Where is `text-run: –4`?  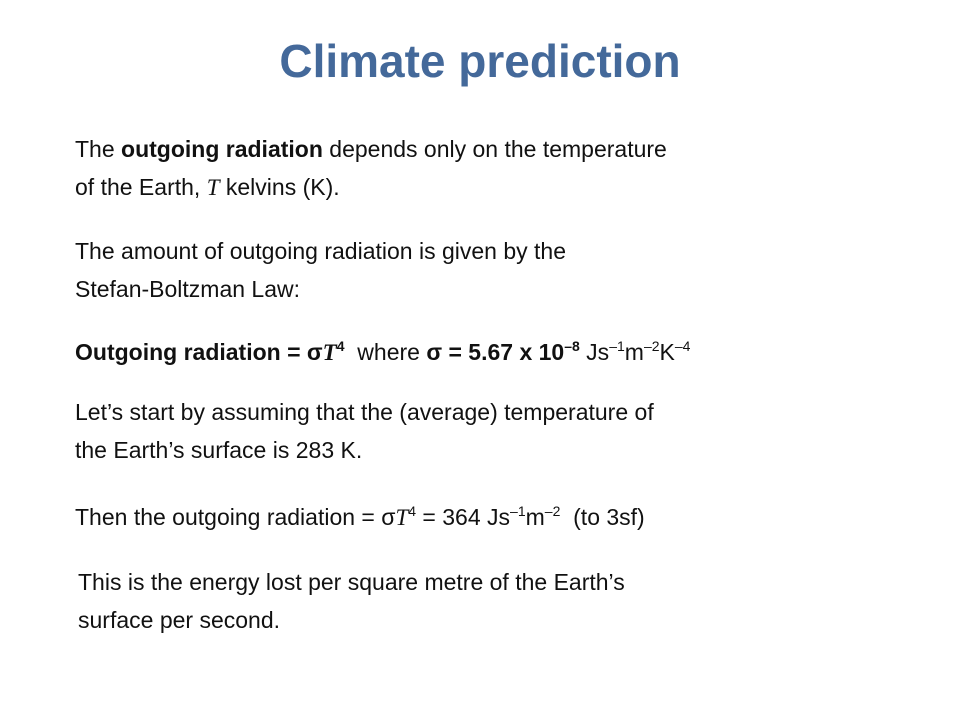 text-run: –4 is located at coordinates (682, 346).